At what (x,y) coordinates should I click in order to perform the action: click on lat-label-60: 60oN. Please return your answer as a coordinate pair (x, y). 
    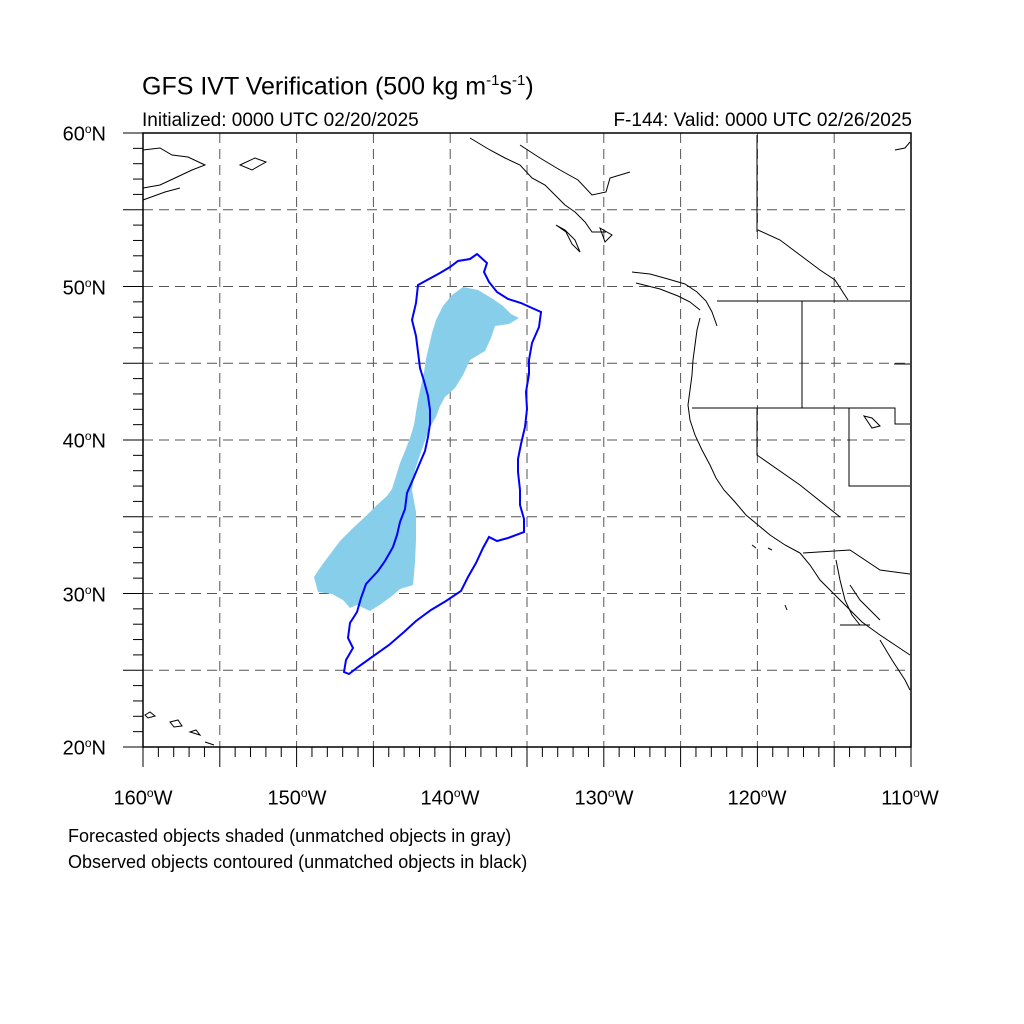
    Looking at the image, I should click on (84, 134).